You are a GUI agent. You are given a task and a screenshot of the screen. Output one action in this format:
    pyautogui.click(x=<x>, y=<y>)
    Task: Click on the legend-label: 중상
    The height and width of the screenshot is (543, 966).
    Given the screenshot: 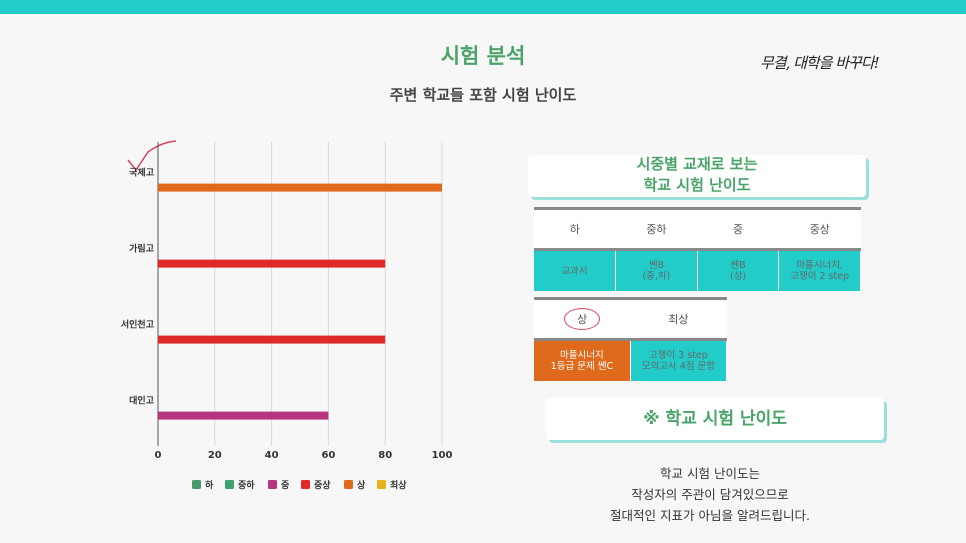 What is the action you would take?
    pyautogui.click(x=322, y=485)
    